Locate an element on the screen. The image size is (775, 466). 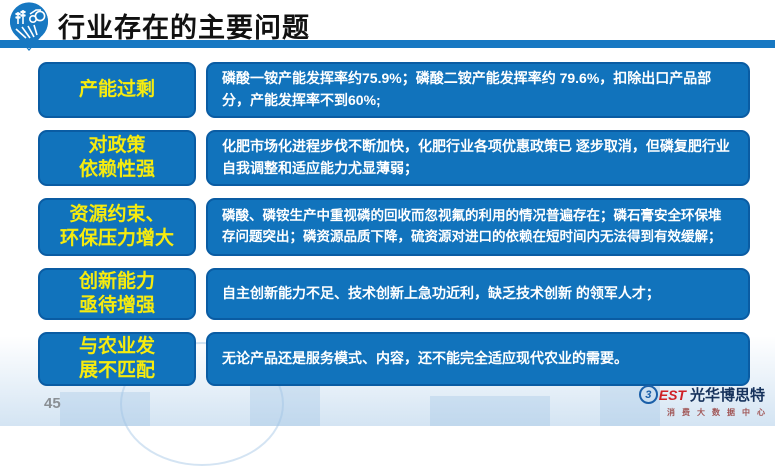
brand-circle-b-icon: 3 is located at coordinates (648, 394).